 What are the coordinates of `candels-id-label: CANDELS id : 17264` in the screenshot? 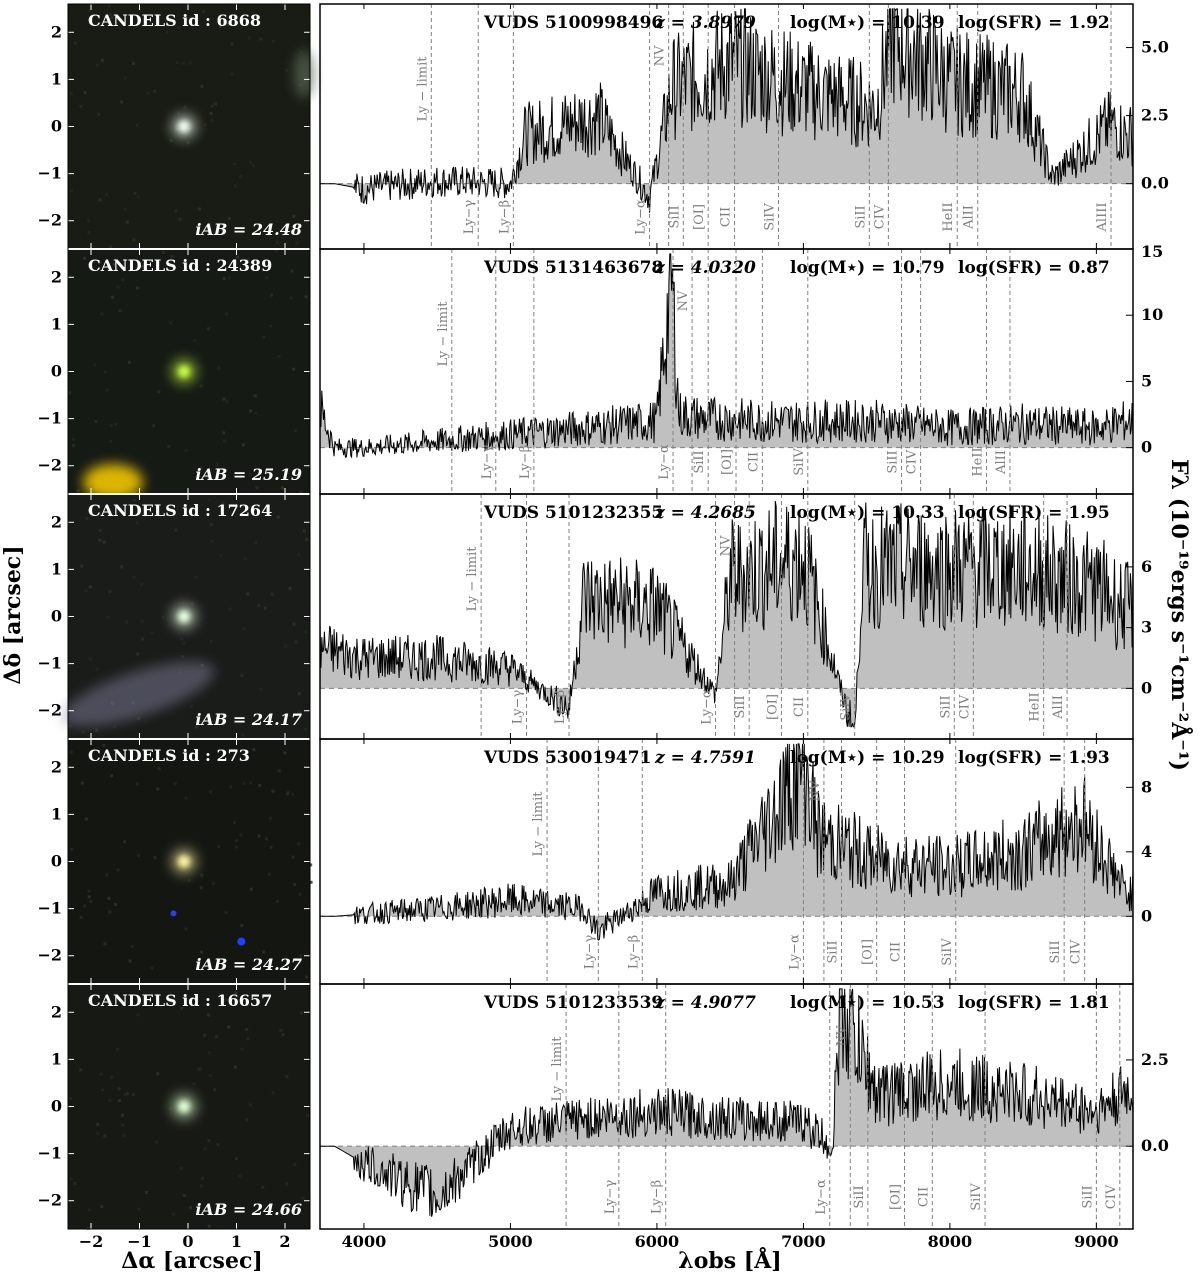 It's located at (180, 510).